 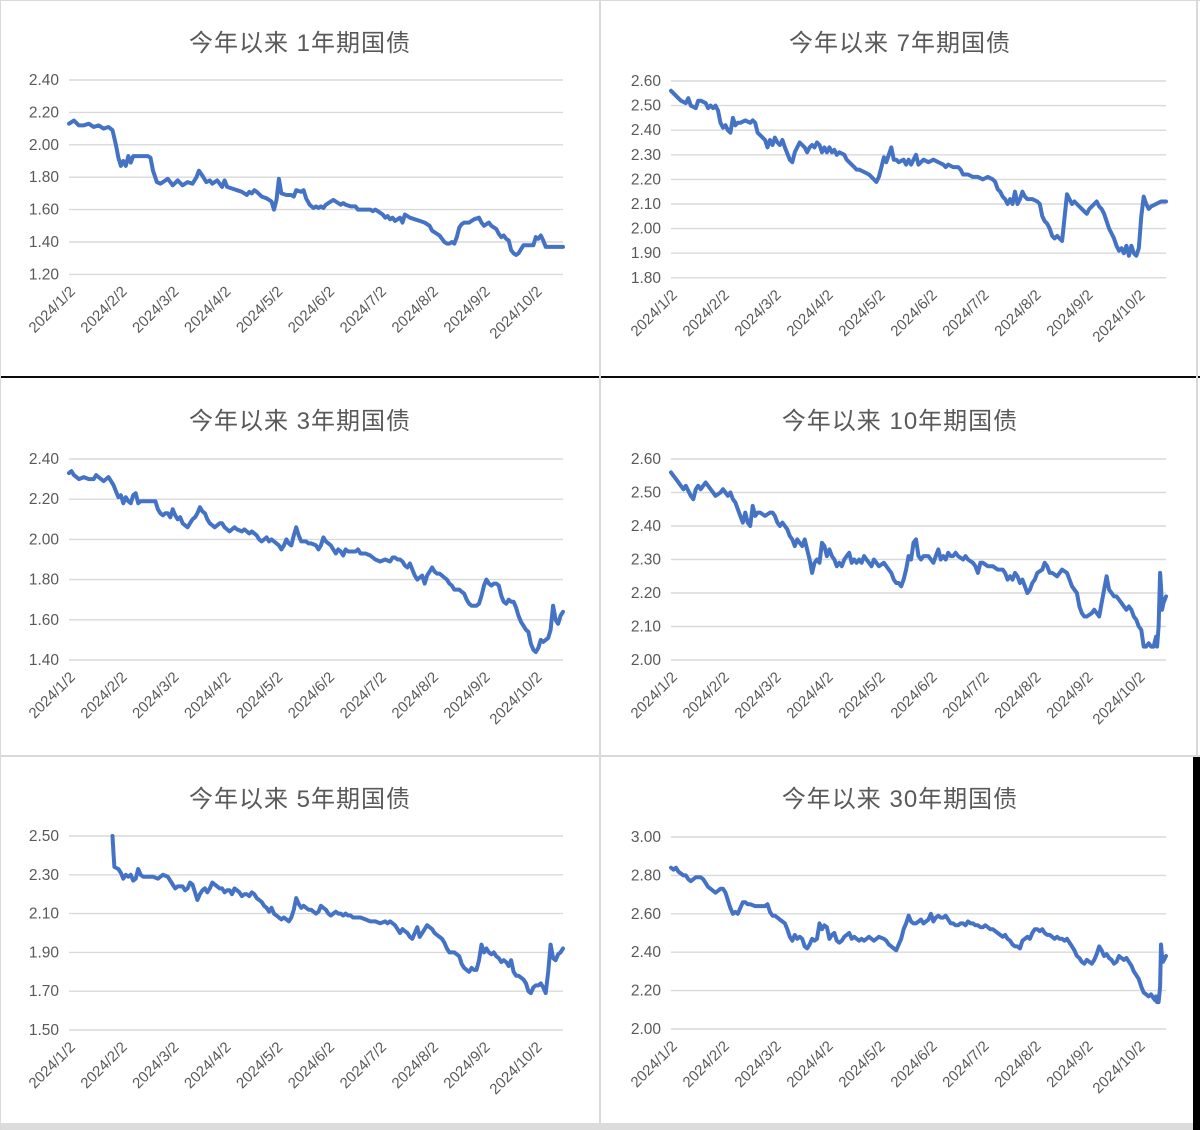 I want to click on y-axis-tick-label: 1.90, so click(x=44, y=952).